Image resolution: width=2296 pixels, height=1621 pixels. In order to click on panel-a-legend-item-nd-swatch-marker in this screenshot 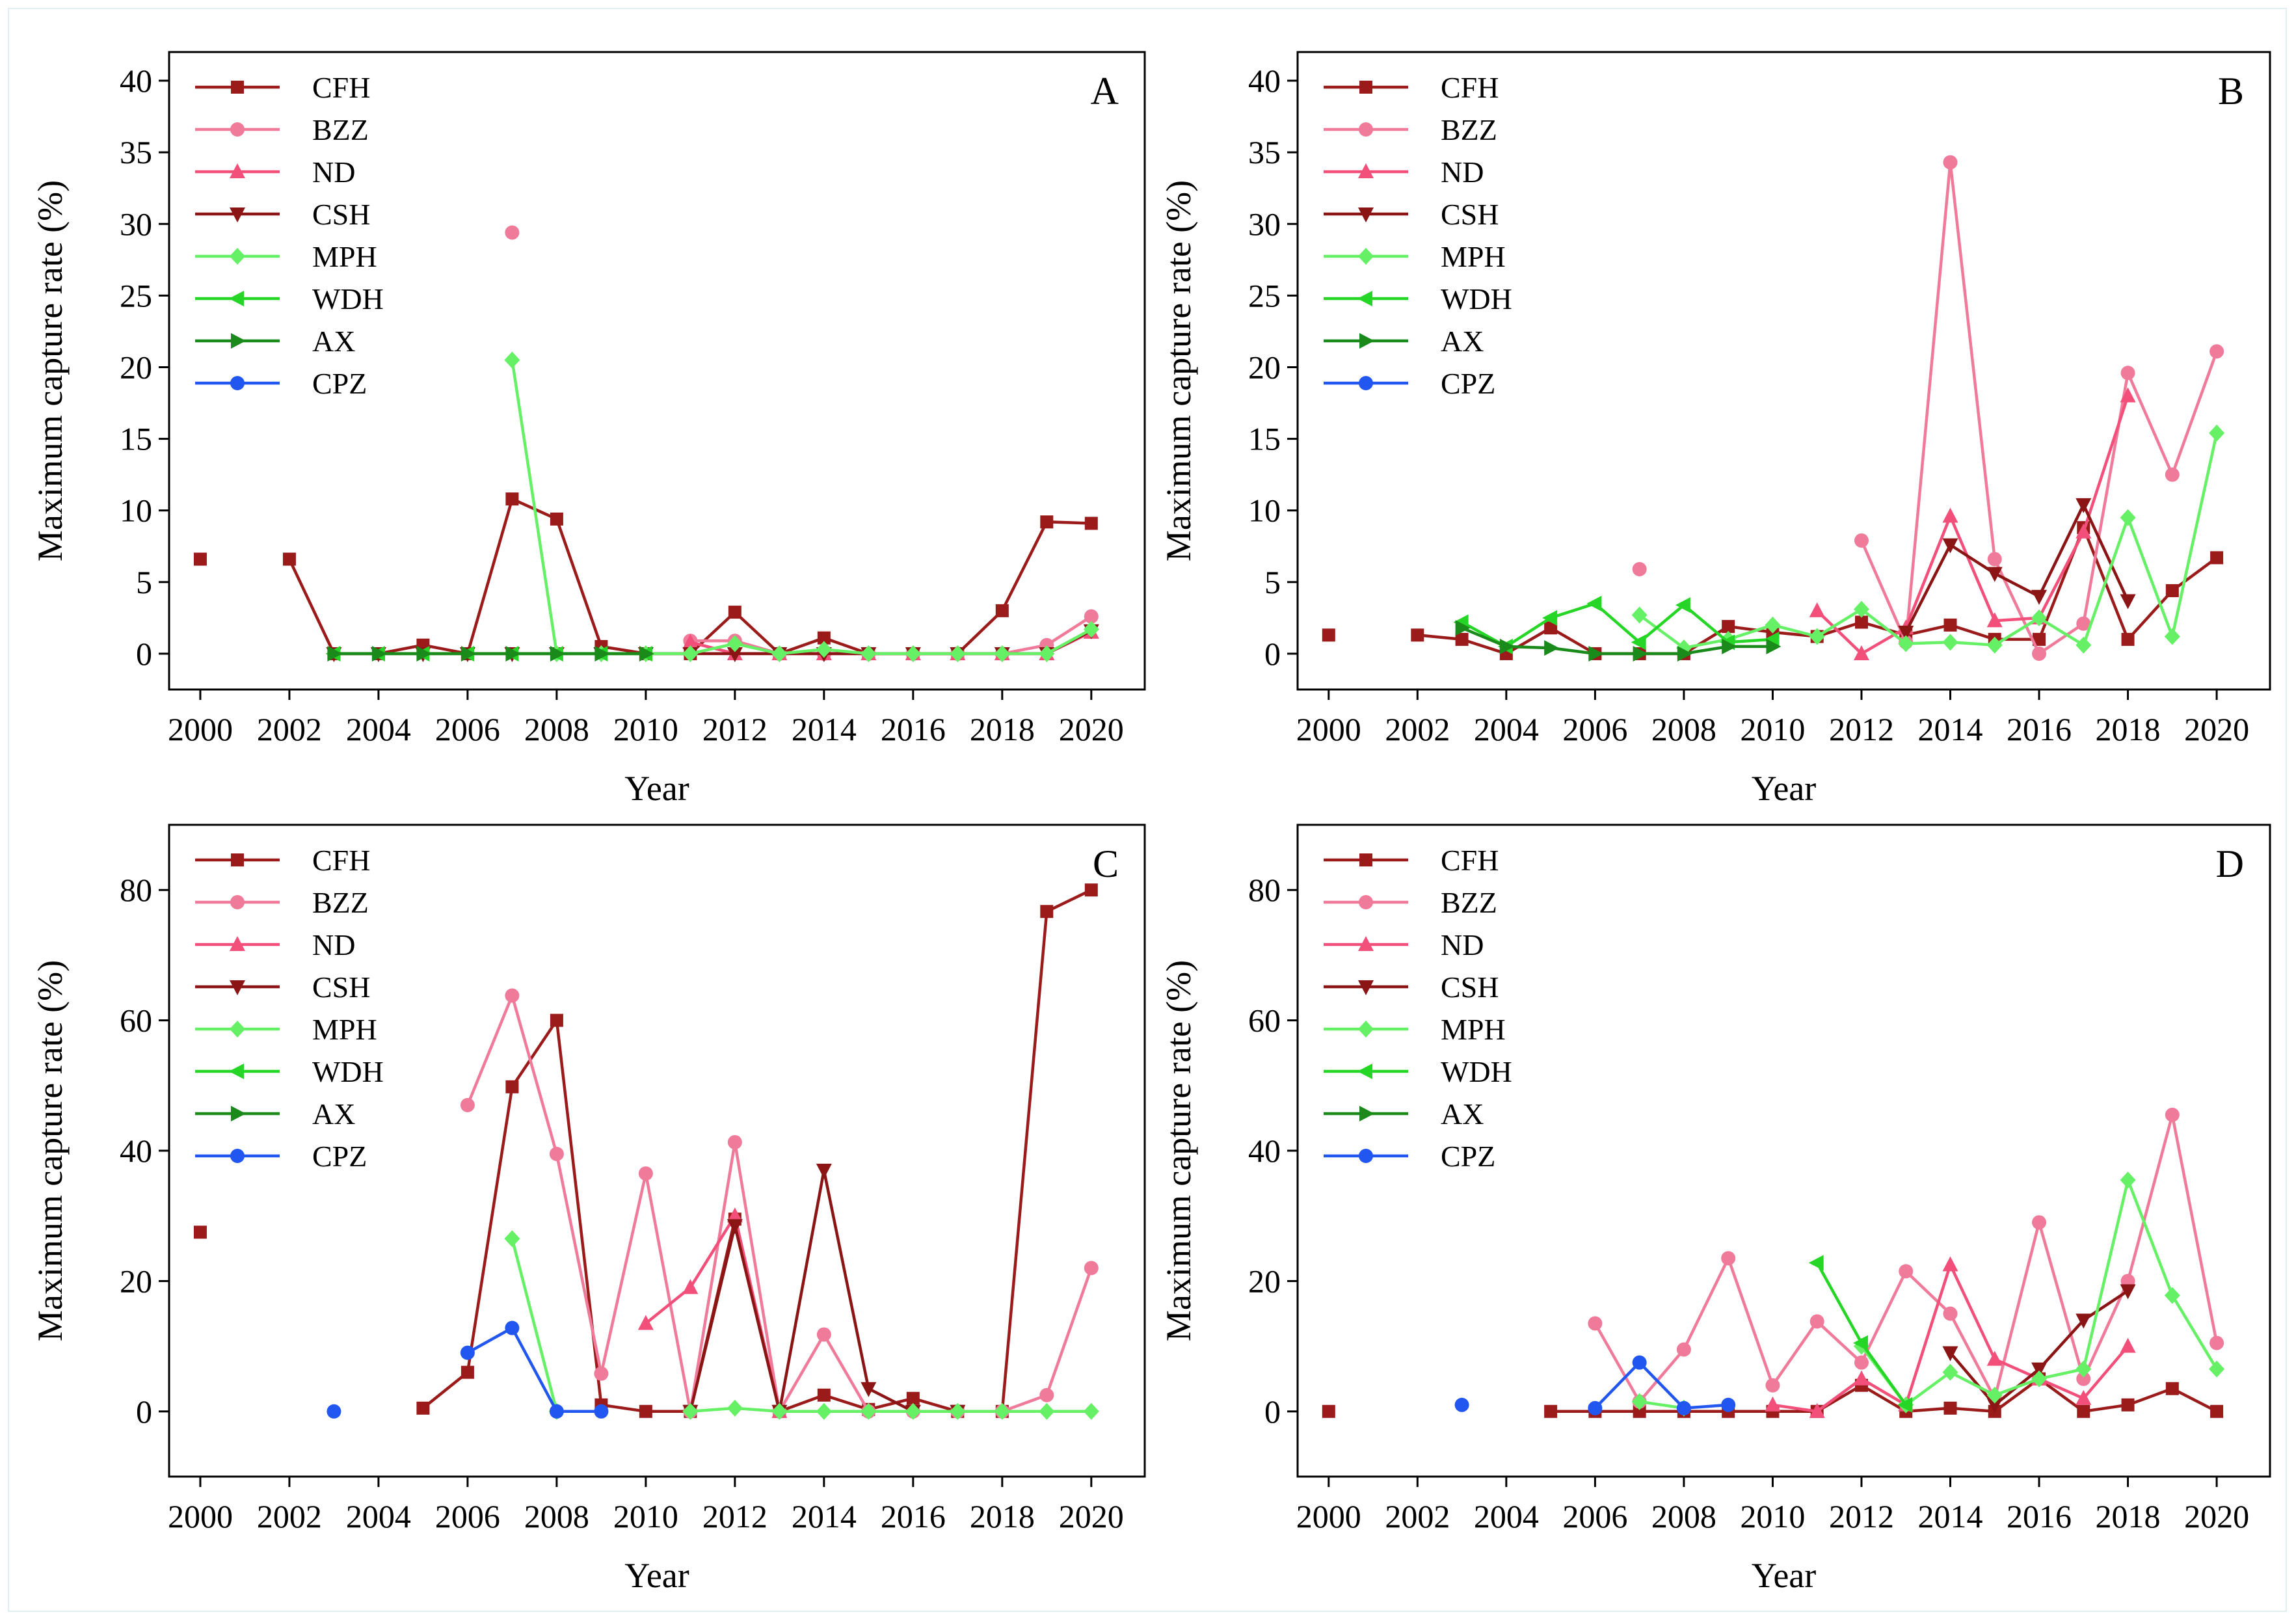, I will do `click(237, 170)`.